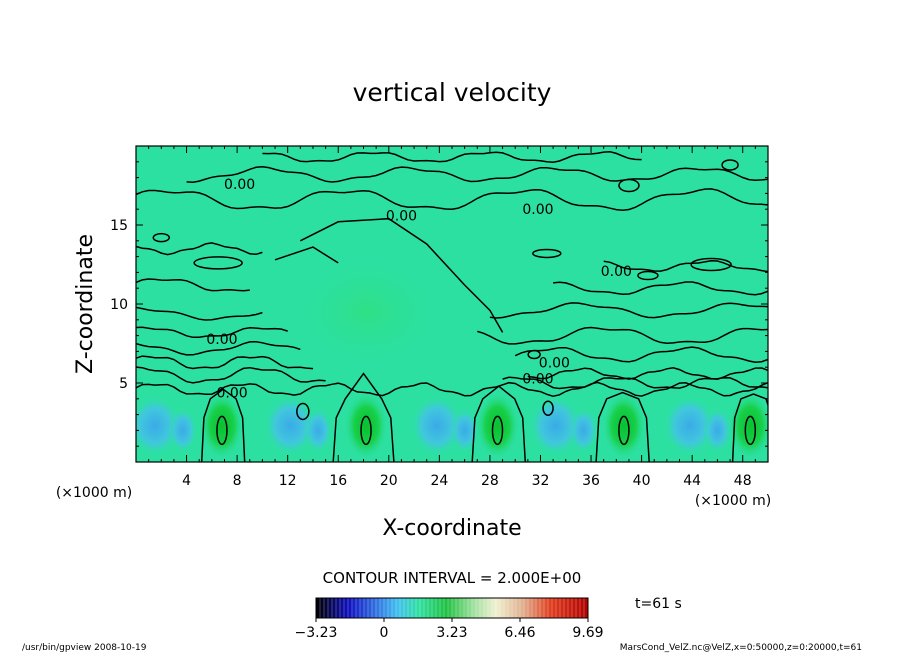 The image size is (904, 654). What do you see at coordinates (186, 481) in the screenshot?
I see `x-tick-label: 4` at bounding box center [186, 481].